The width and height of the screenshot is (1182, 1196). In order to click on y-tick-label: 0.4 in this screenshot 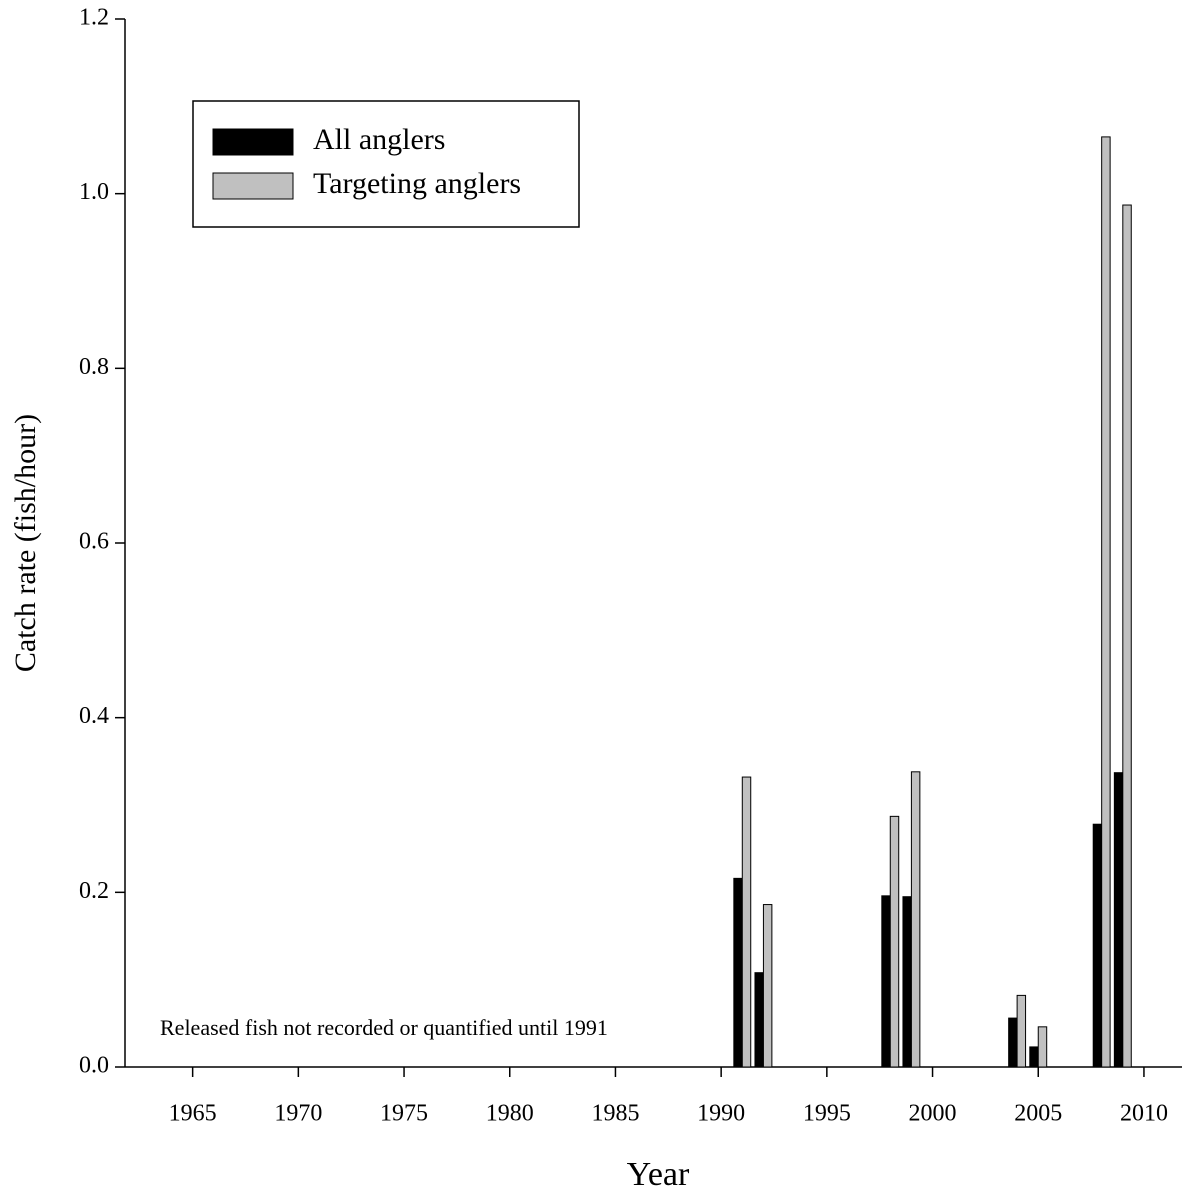, I will do `click(94, 716)`.